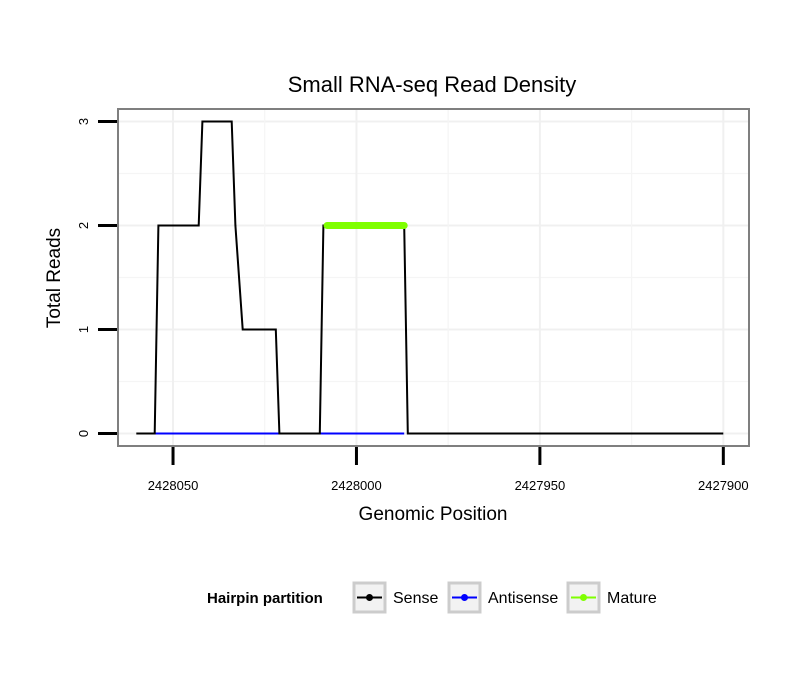  I want to click on legend-item-mature: Mature, so click(611, 597).